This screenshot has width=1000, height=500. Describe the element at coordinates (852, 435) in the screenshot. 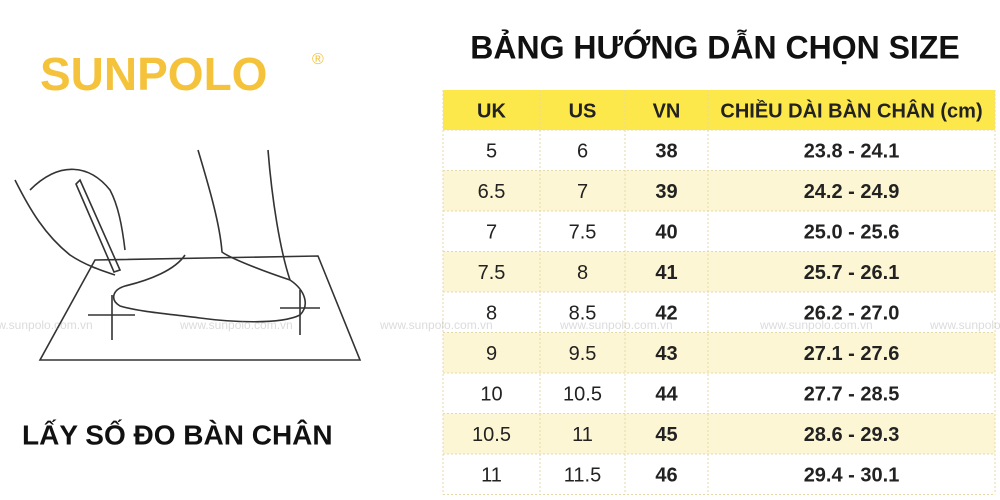

I see `table-cell: 28.6 - 29.3` at that location.